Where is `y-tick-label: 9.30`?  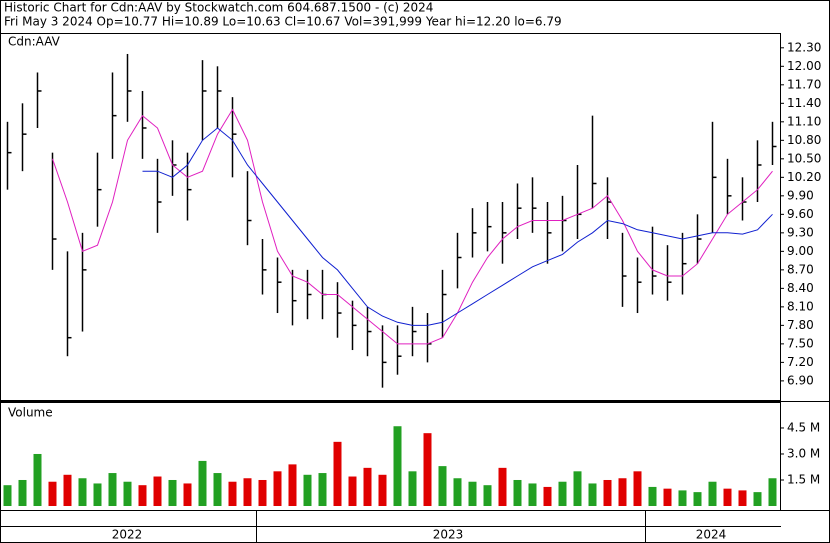
y-tick-label: 9.30 is located at coordinates (800, 232).